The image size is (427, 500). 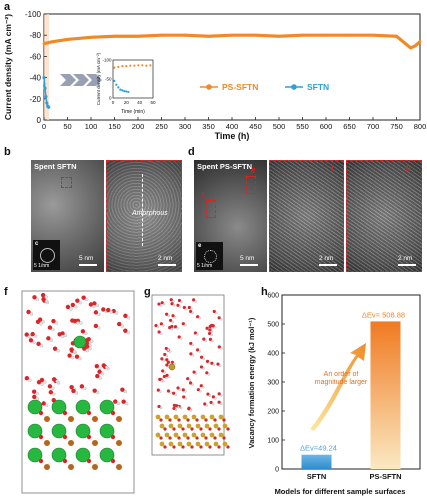 I want to click on panel-label-d: d, so click(x=191, y=152).